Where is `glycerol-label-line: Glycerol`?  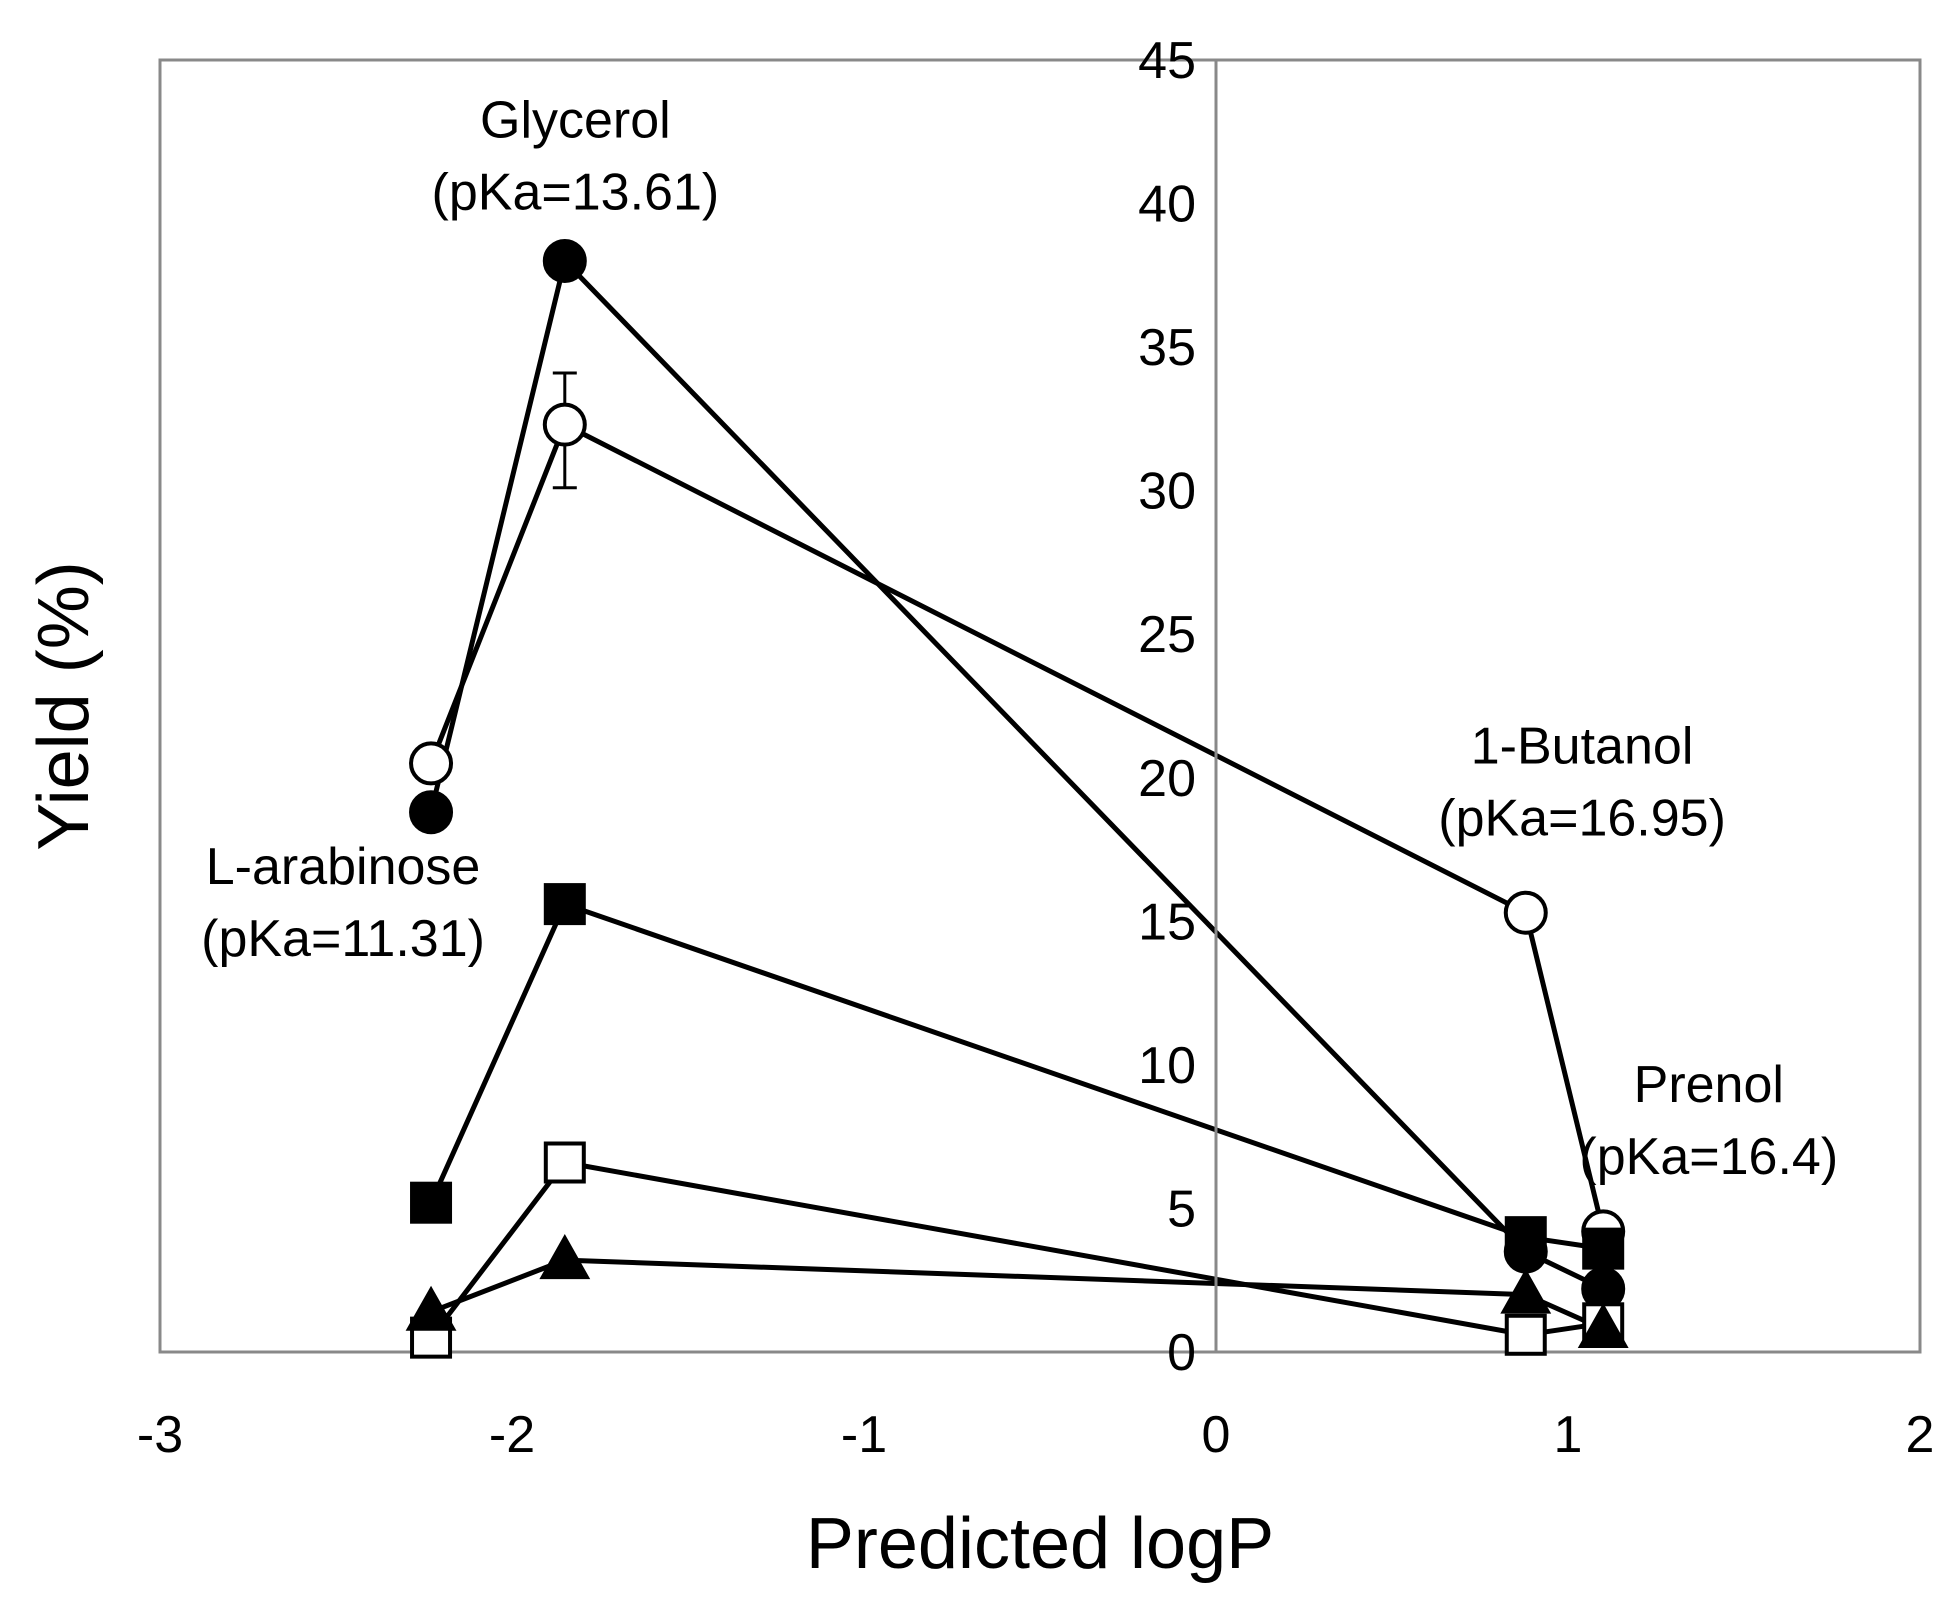
glycerol-label-line: Glycerol is located at coordinates (575, 121).